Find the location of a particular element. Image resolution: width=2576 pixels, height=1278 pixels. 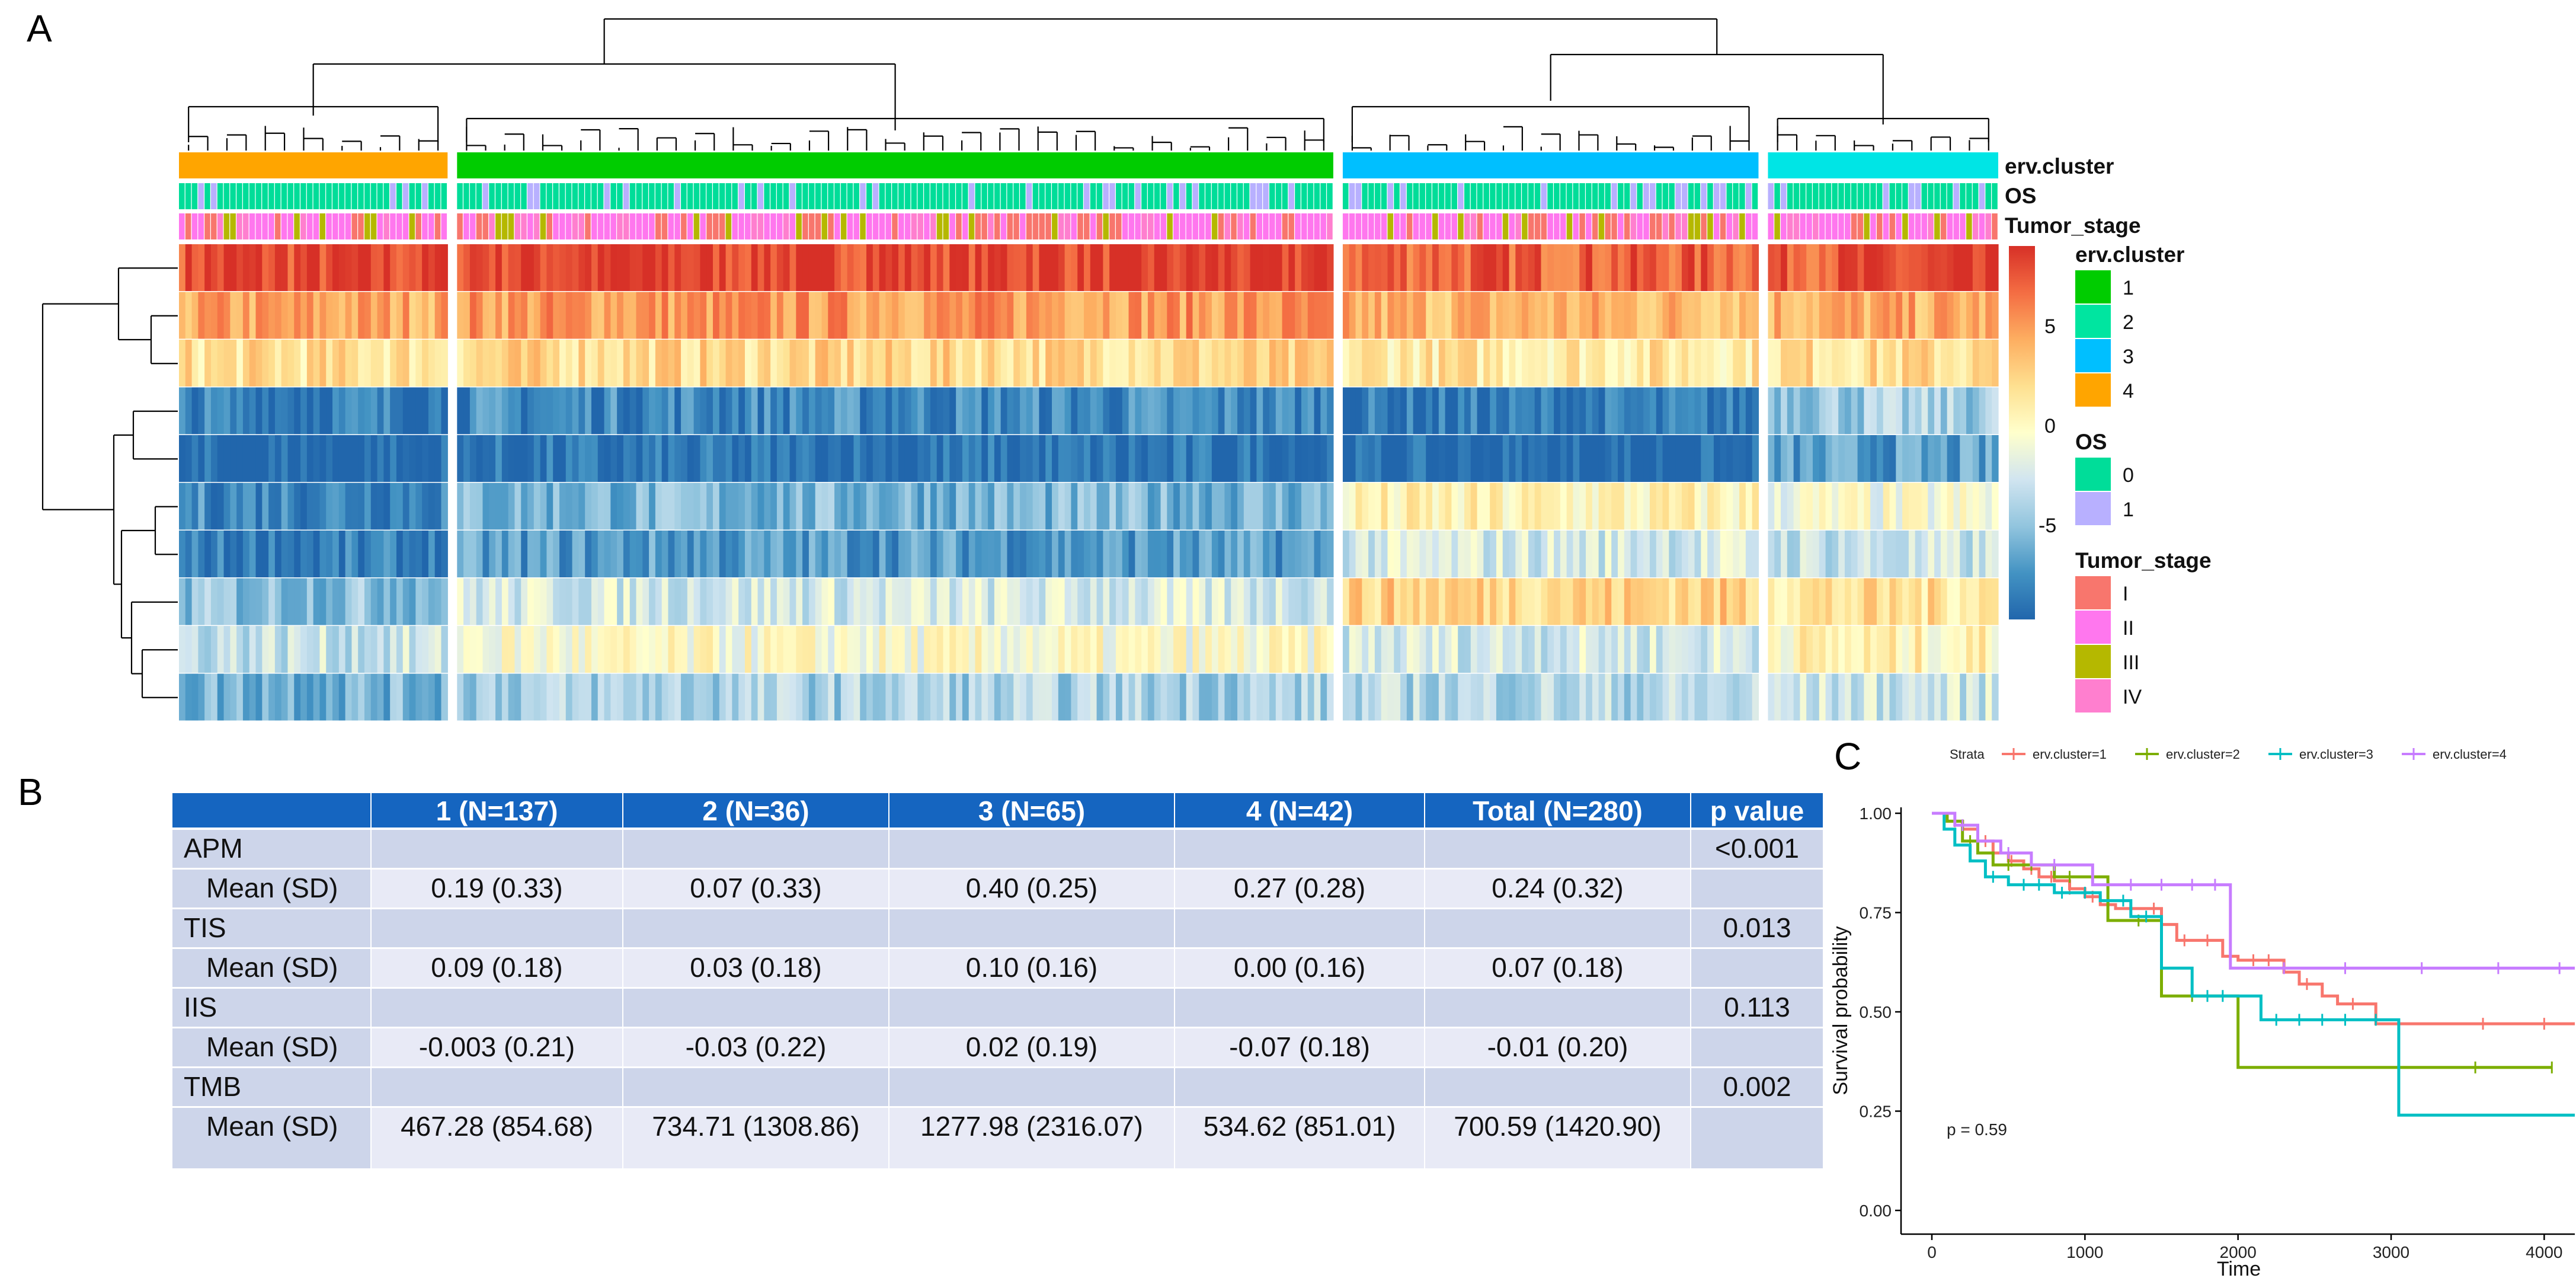

table-header-text: 2 (N=36) is located at coordinates (755, 810).